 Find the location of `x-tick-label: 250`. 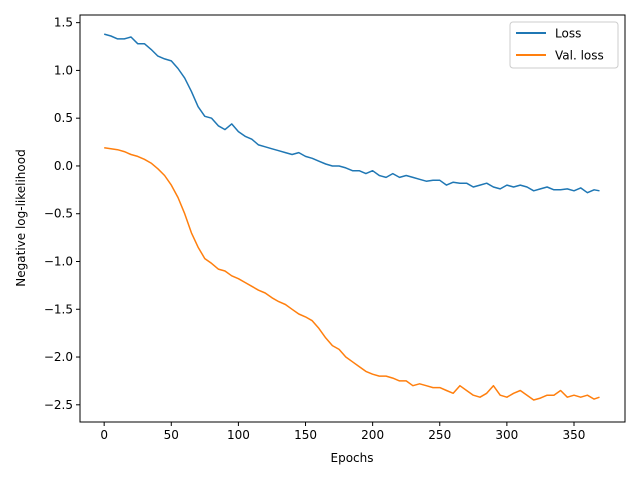

x-tick-label: 250 is located at coordinates (439, 435).